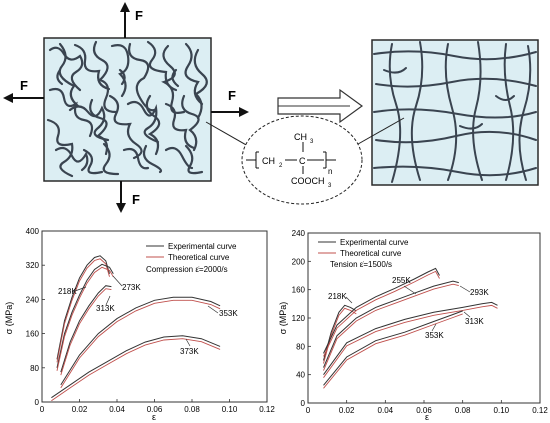 The height and width of the screenshot is (423, 550). What do you see at coordinates (281, 166) in the screenshot?
I see `ch2-subscript: 2` at bounding box center [281, 166].